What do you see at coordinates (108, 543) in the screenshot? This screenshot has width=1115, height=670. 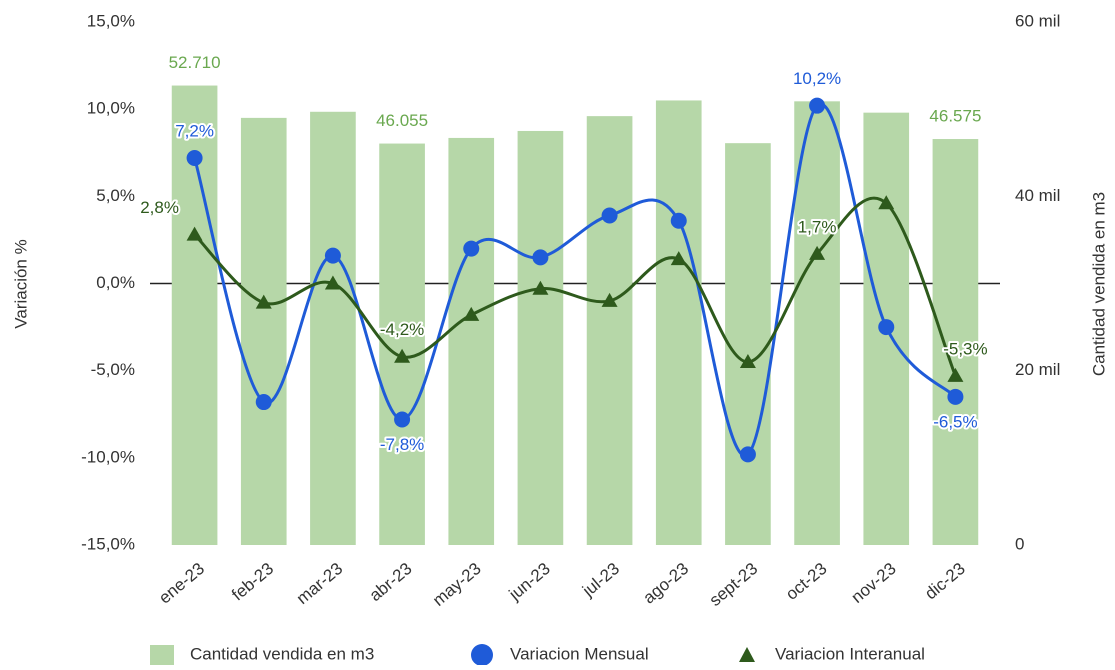 I see `y-tick-label: -15,0%` at bounding box center [108, 543].